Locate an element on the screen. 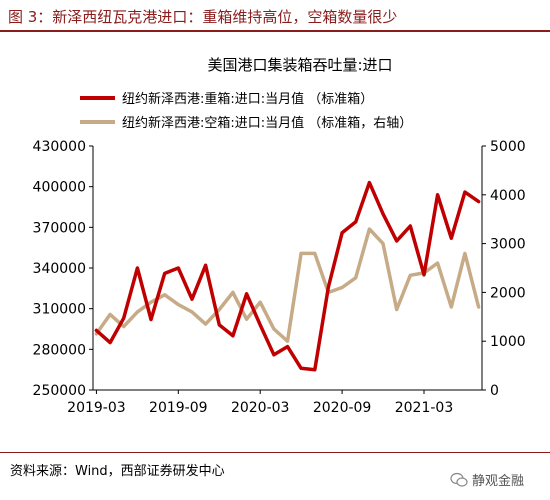  chart-title: 美国港口集装箱吞吐量:进口 is located at coordinates (299, 65).